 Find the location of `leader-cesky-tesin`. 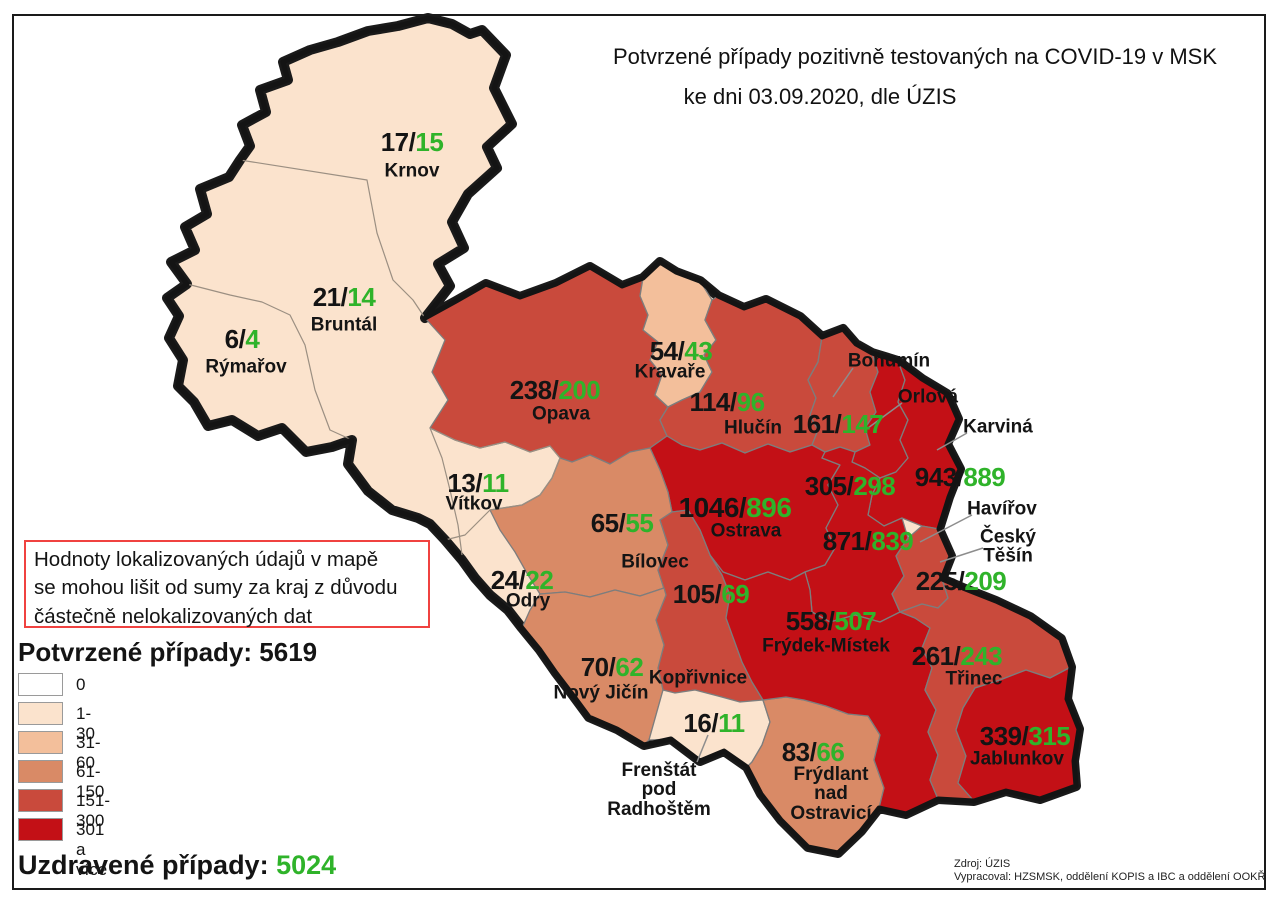

leader-cesky-tesin is located at coordinates (961, 555).